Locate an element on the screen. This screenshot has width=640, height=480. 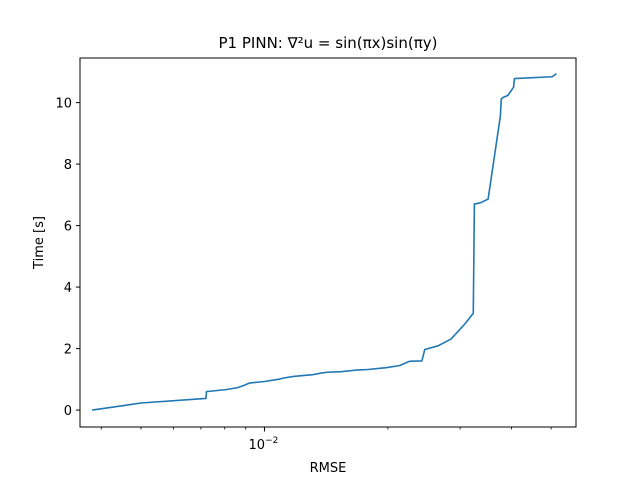
y-tick-label: 10 is located at coordinates (63, 104).